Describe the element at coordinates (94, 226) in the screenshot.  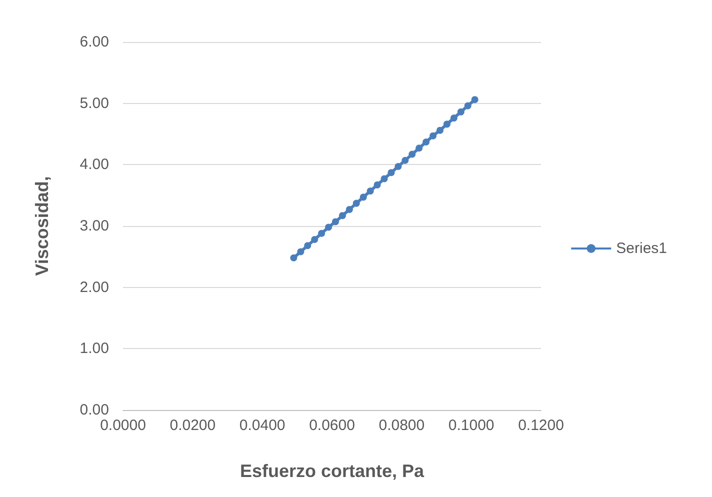
I see `y-tick-label: 3.00` at that location.